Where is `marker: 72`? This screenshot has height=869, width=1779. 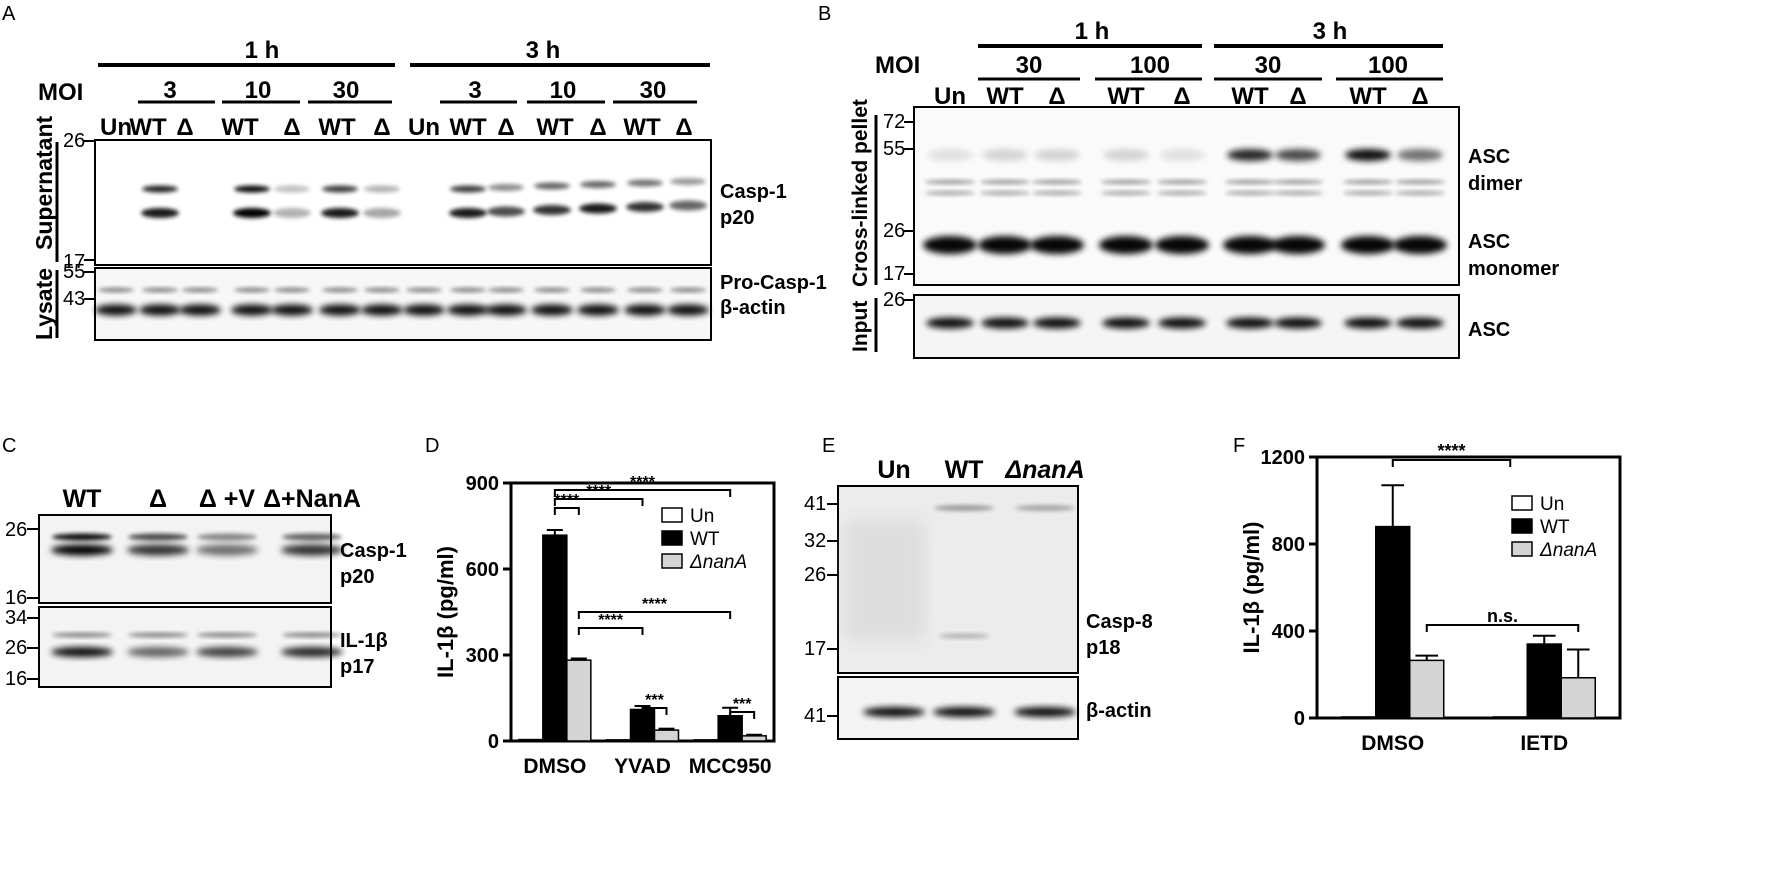
marker: 72 is located at coordinates (894, 122).